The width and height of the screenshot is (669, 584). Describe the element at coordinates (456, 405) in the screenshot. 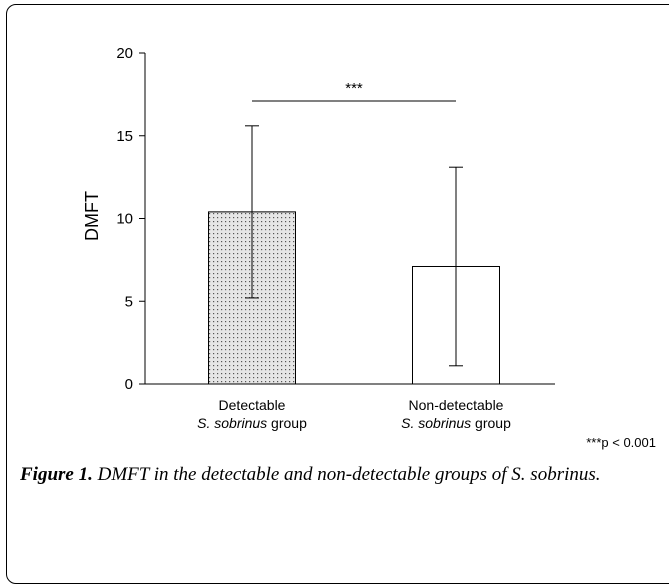

I see `x-tick-label-line1-1: Non-detectable` at that location.